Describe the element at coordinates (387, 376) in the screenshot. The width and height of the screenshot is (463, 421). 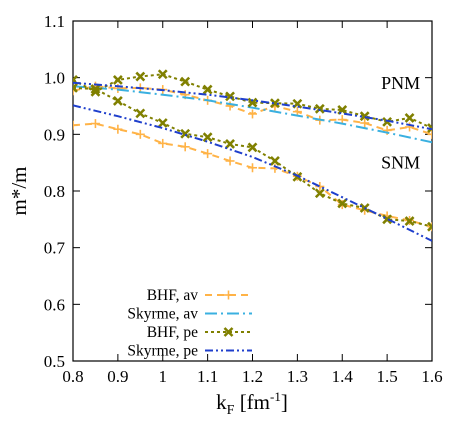
I see `x-tick-label: 1.5` at that location.